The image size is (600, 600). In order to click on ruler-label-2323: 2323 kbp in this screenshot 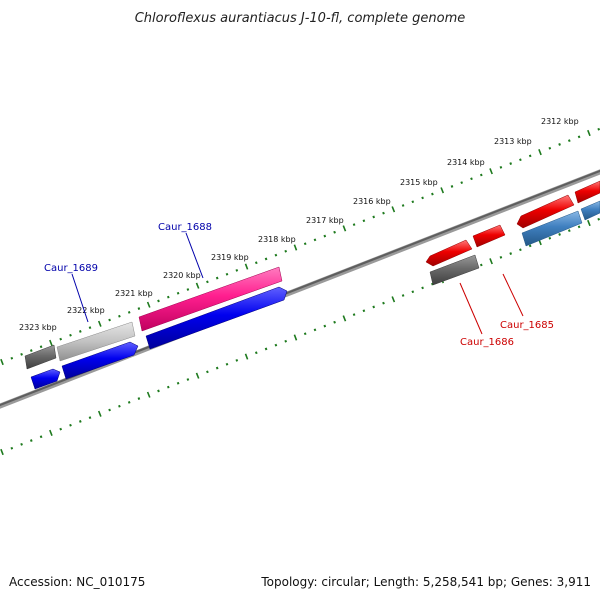, I will do `click(38, 327)`.